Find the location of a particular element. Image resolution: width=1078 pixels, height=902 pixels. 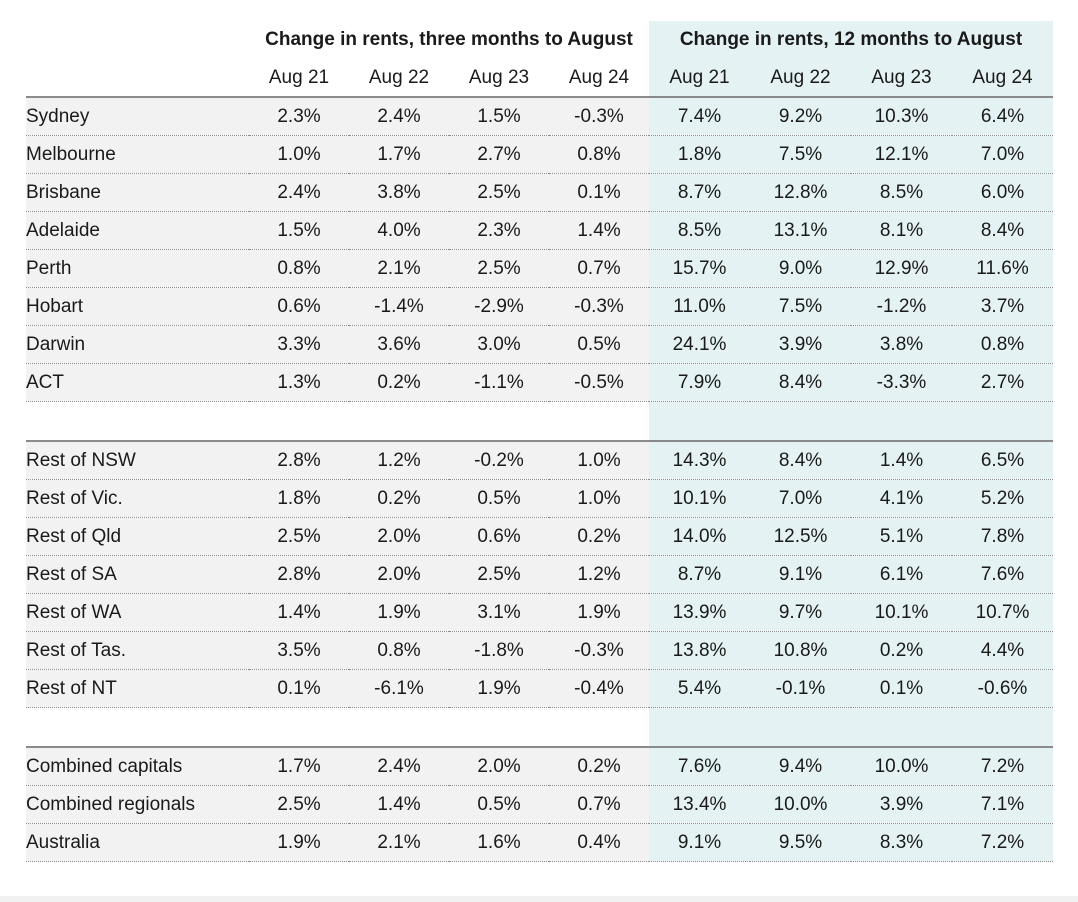

twelve-month-value: 9.0% is located at coordinates (800, 268).